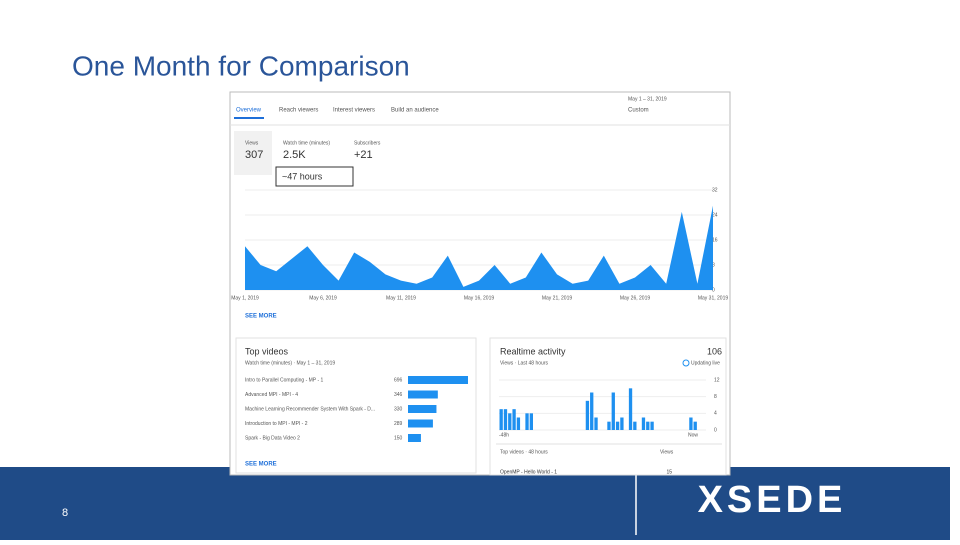  I want to click on footer-band, so click(475, 503).